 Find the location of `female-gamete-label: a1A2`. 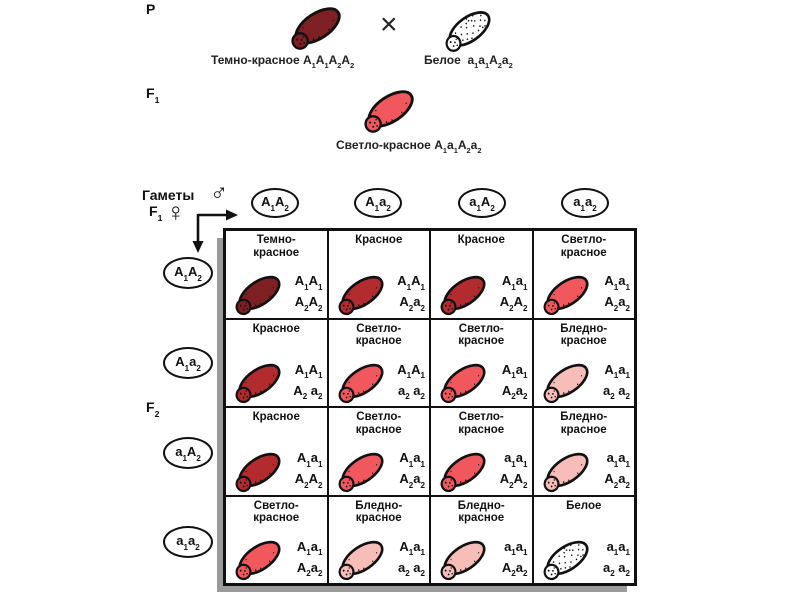

female-gamete-label: a1A2 is located at coordinates (188, 453).